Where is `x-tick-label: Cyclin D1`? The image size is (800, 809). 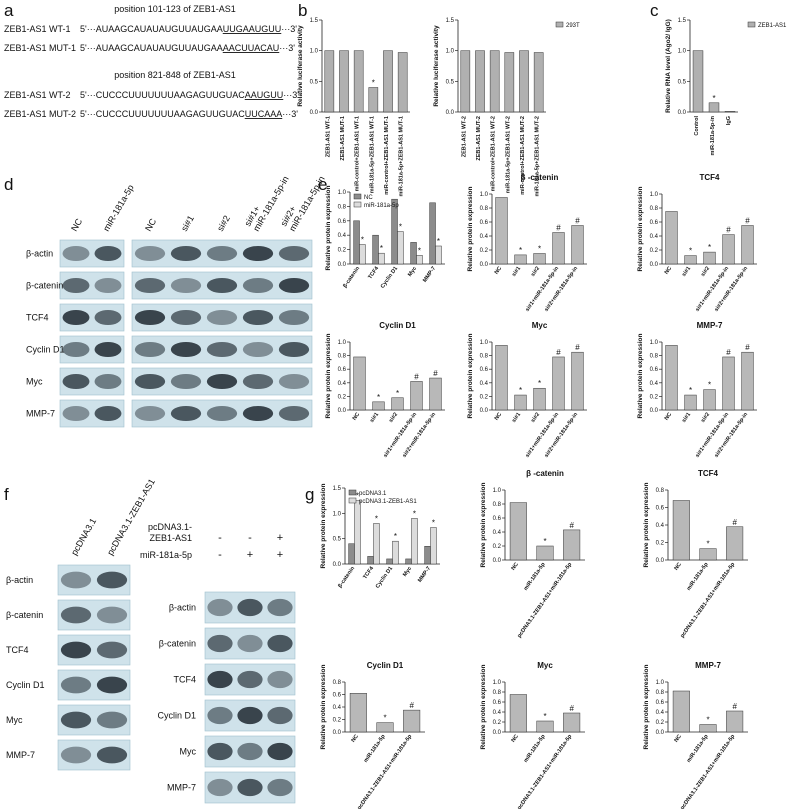
x-tick-label: Cyclin D1 is located at coordinates (384, 578).